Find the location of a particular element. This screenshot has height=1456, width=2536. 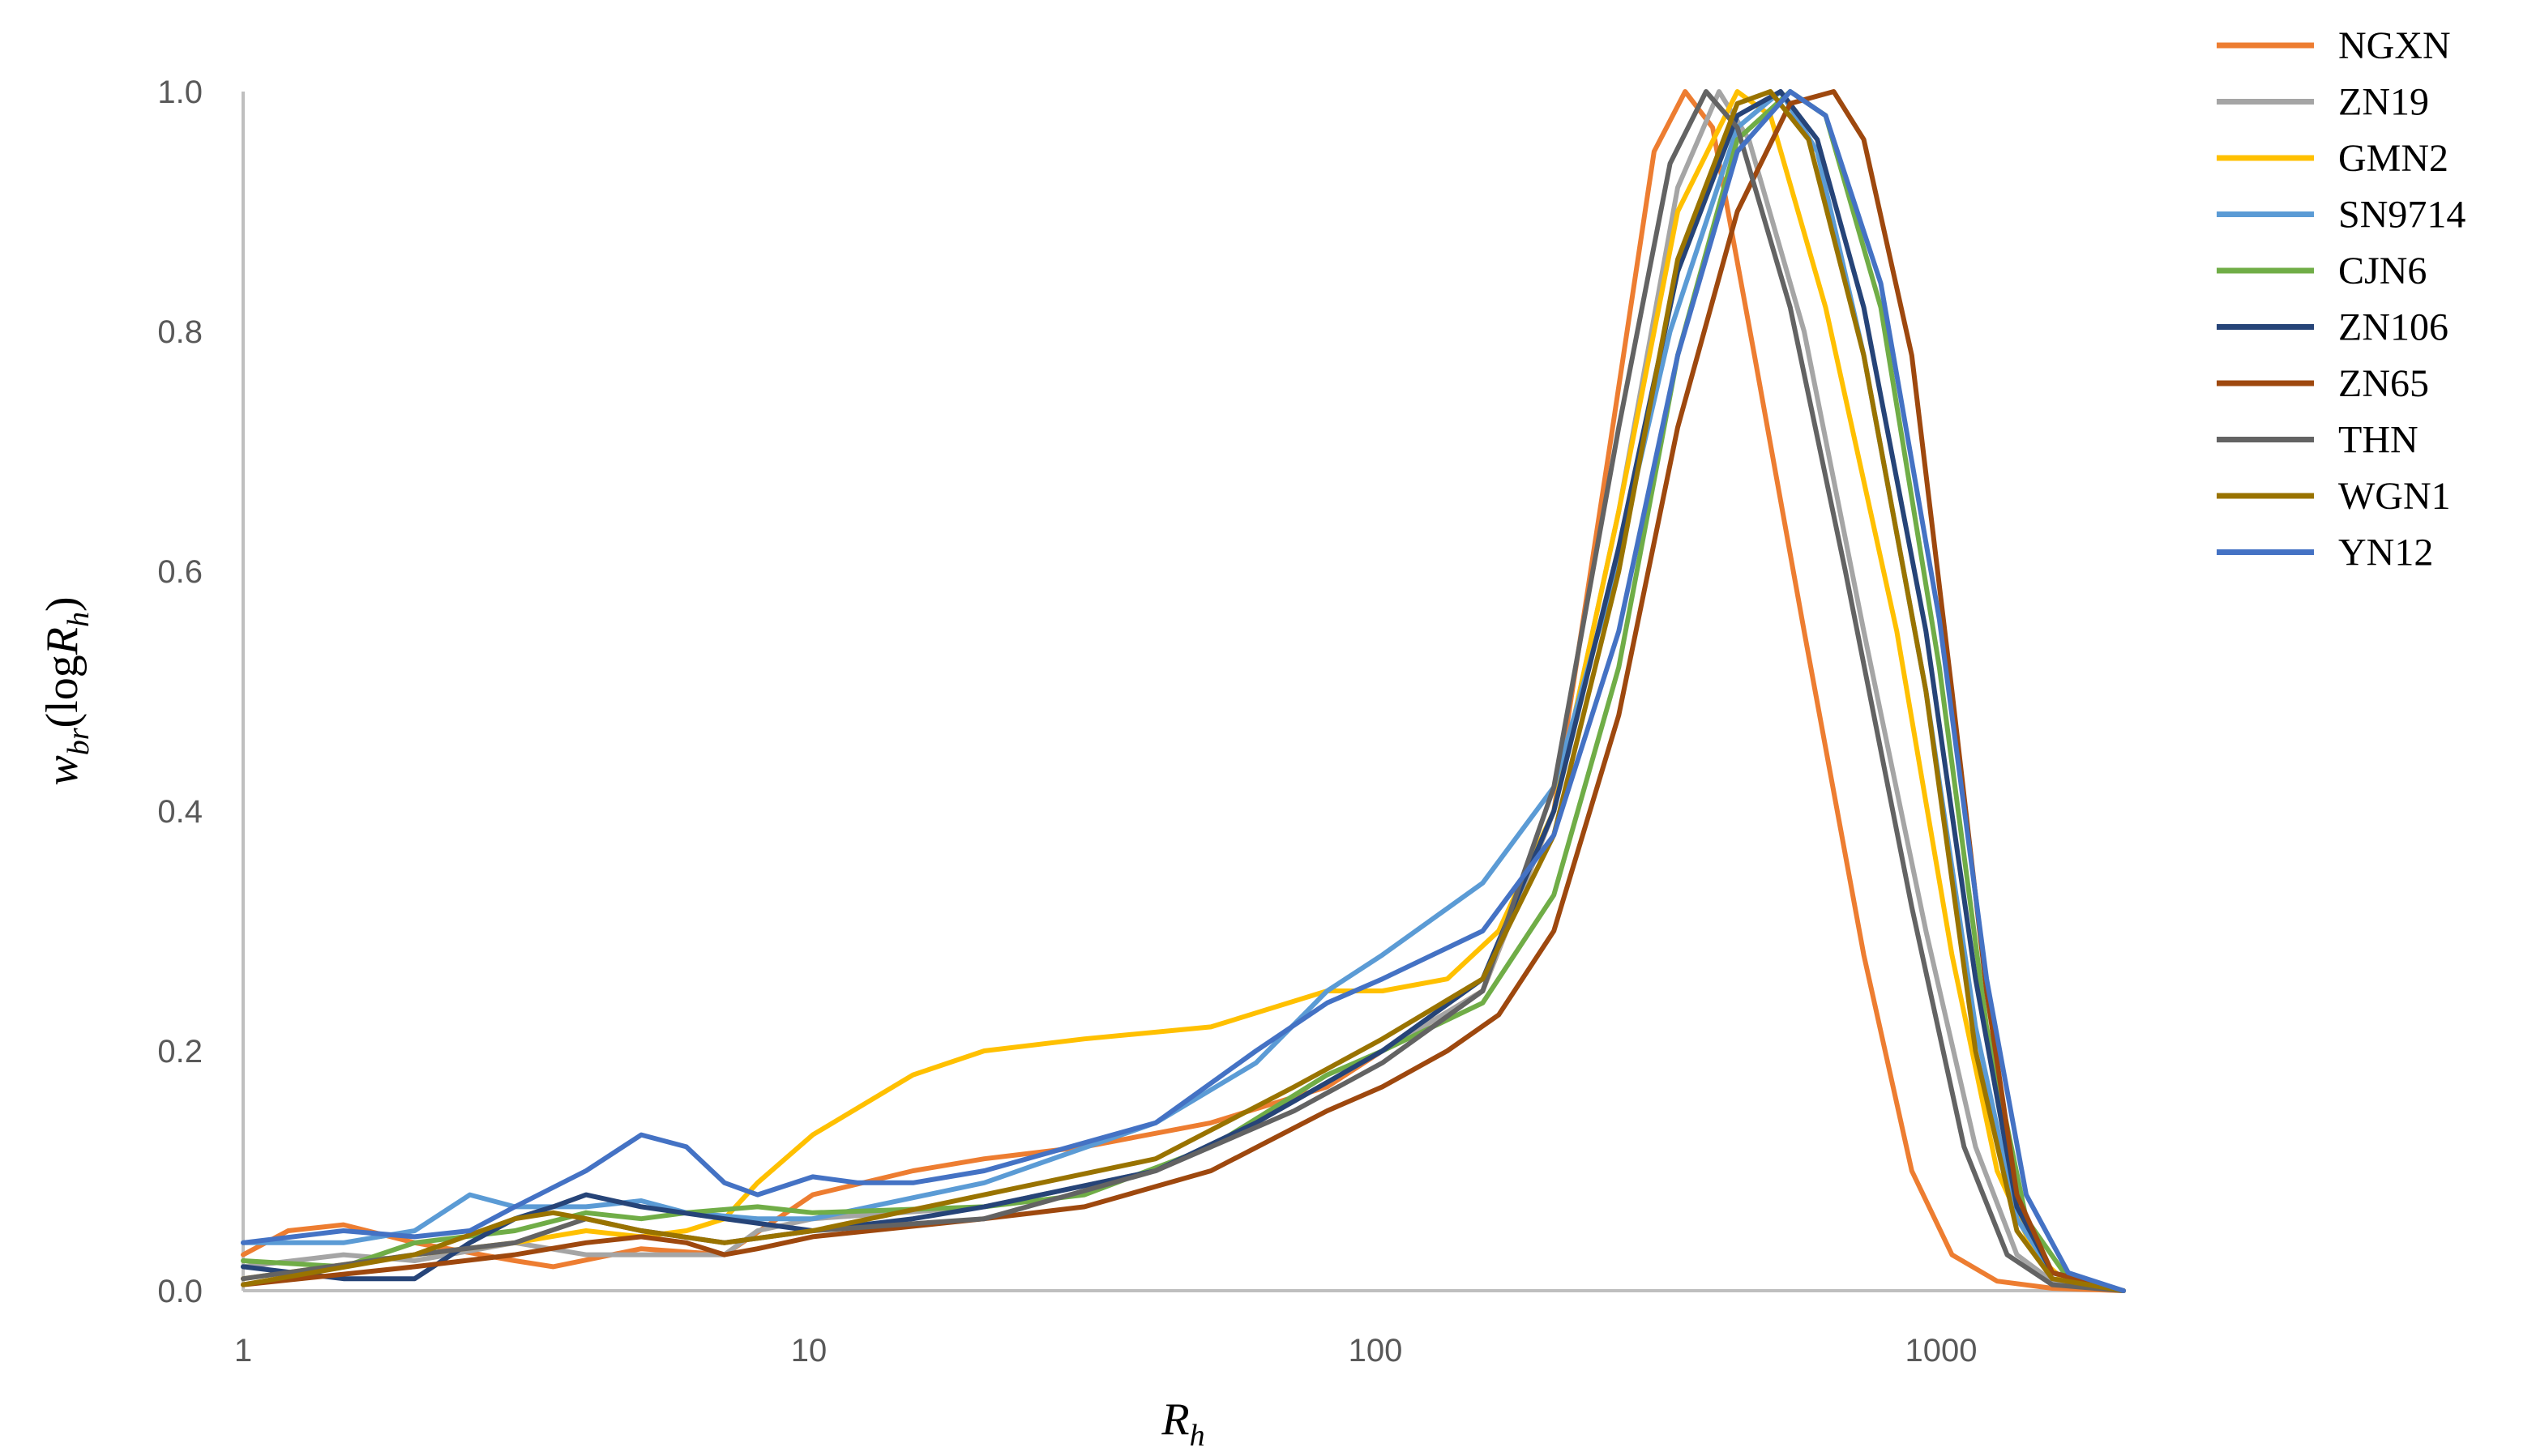

legend-label: NGXN is located at coordinates (2394, 45).